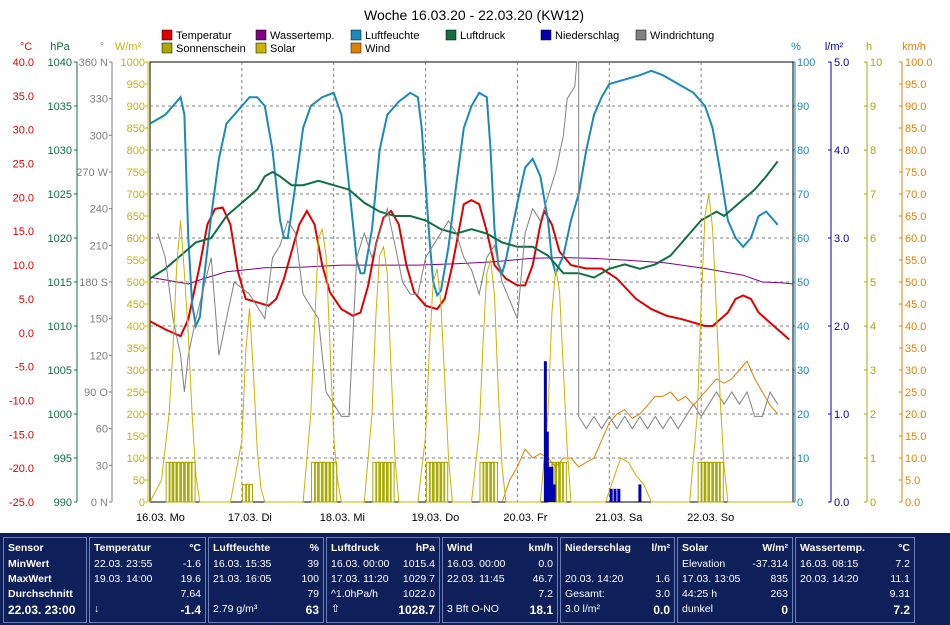 The image size is (950, 625). Describe the element at coordinates (360, 564) in the screenshot. I see `summary-cell: 16.03. 00:00` at that location.